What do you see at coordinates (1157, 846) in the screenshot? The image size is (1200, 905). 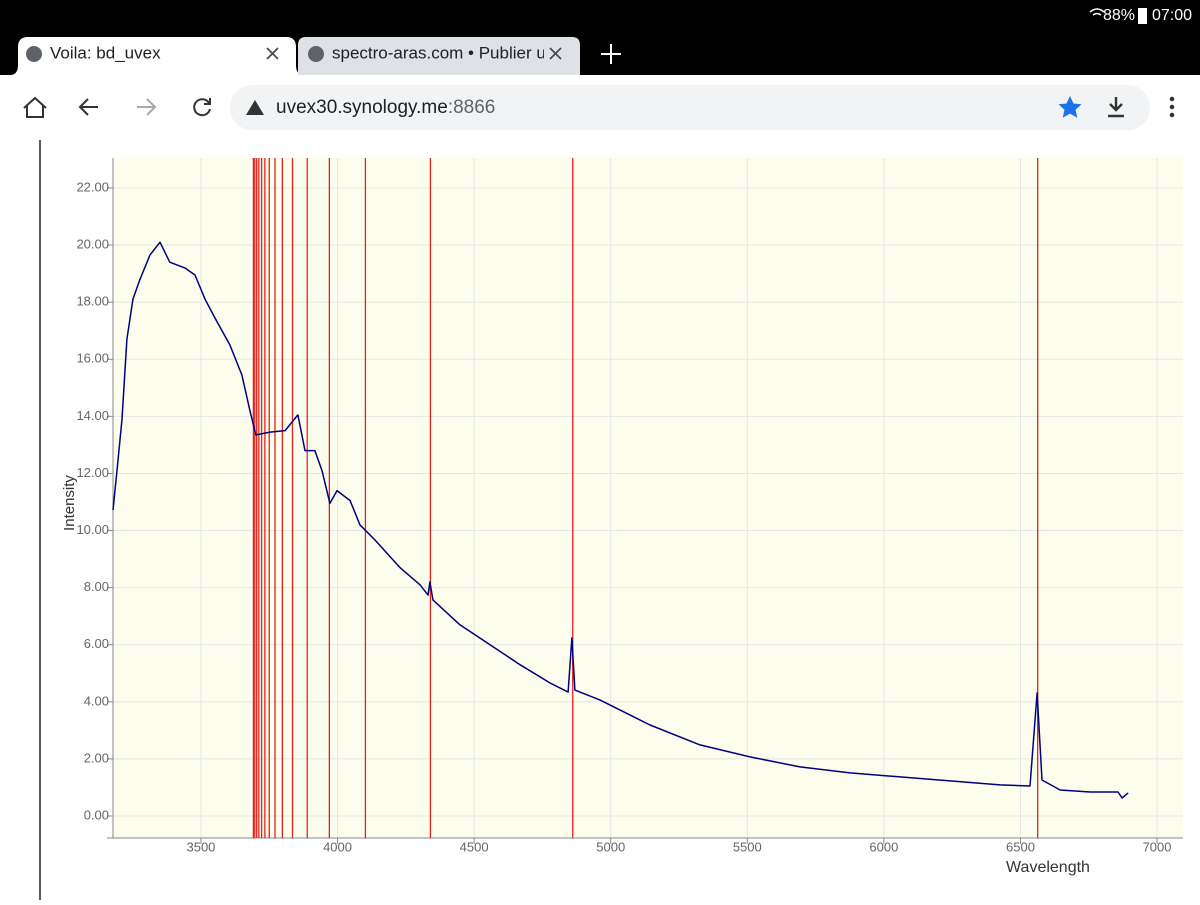 I see `x-tick-label: 7000` at bounding box center [1157, 846].